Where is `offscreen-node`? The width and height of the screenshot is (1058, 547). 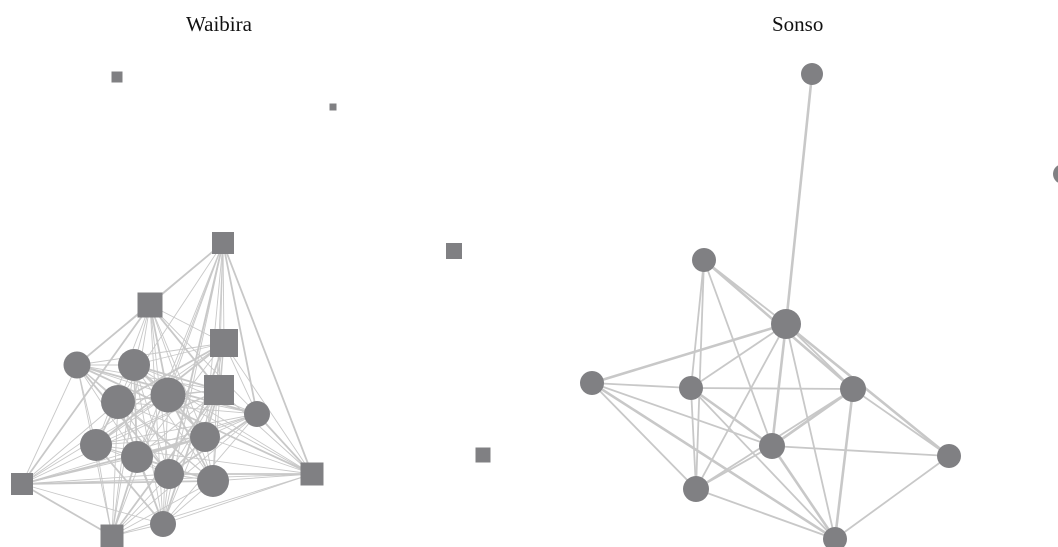 offscreen-node is located at coordinates (1055, 174).